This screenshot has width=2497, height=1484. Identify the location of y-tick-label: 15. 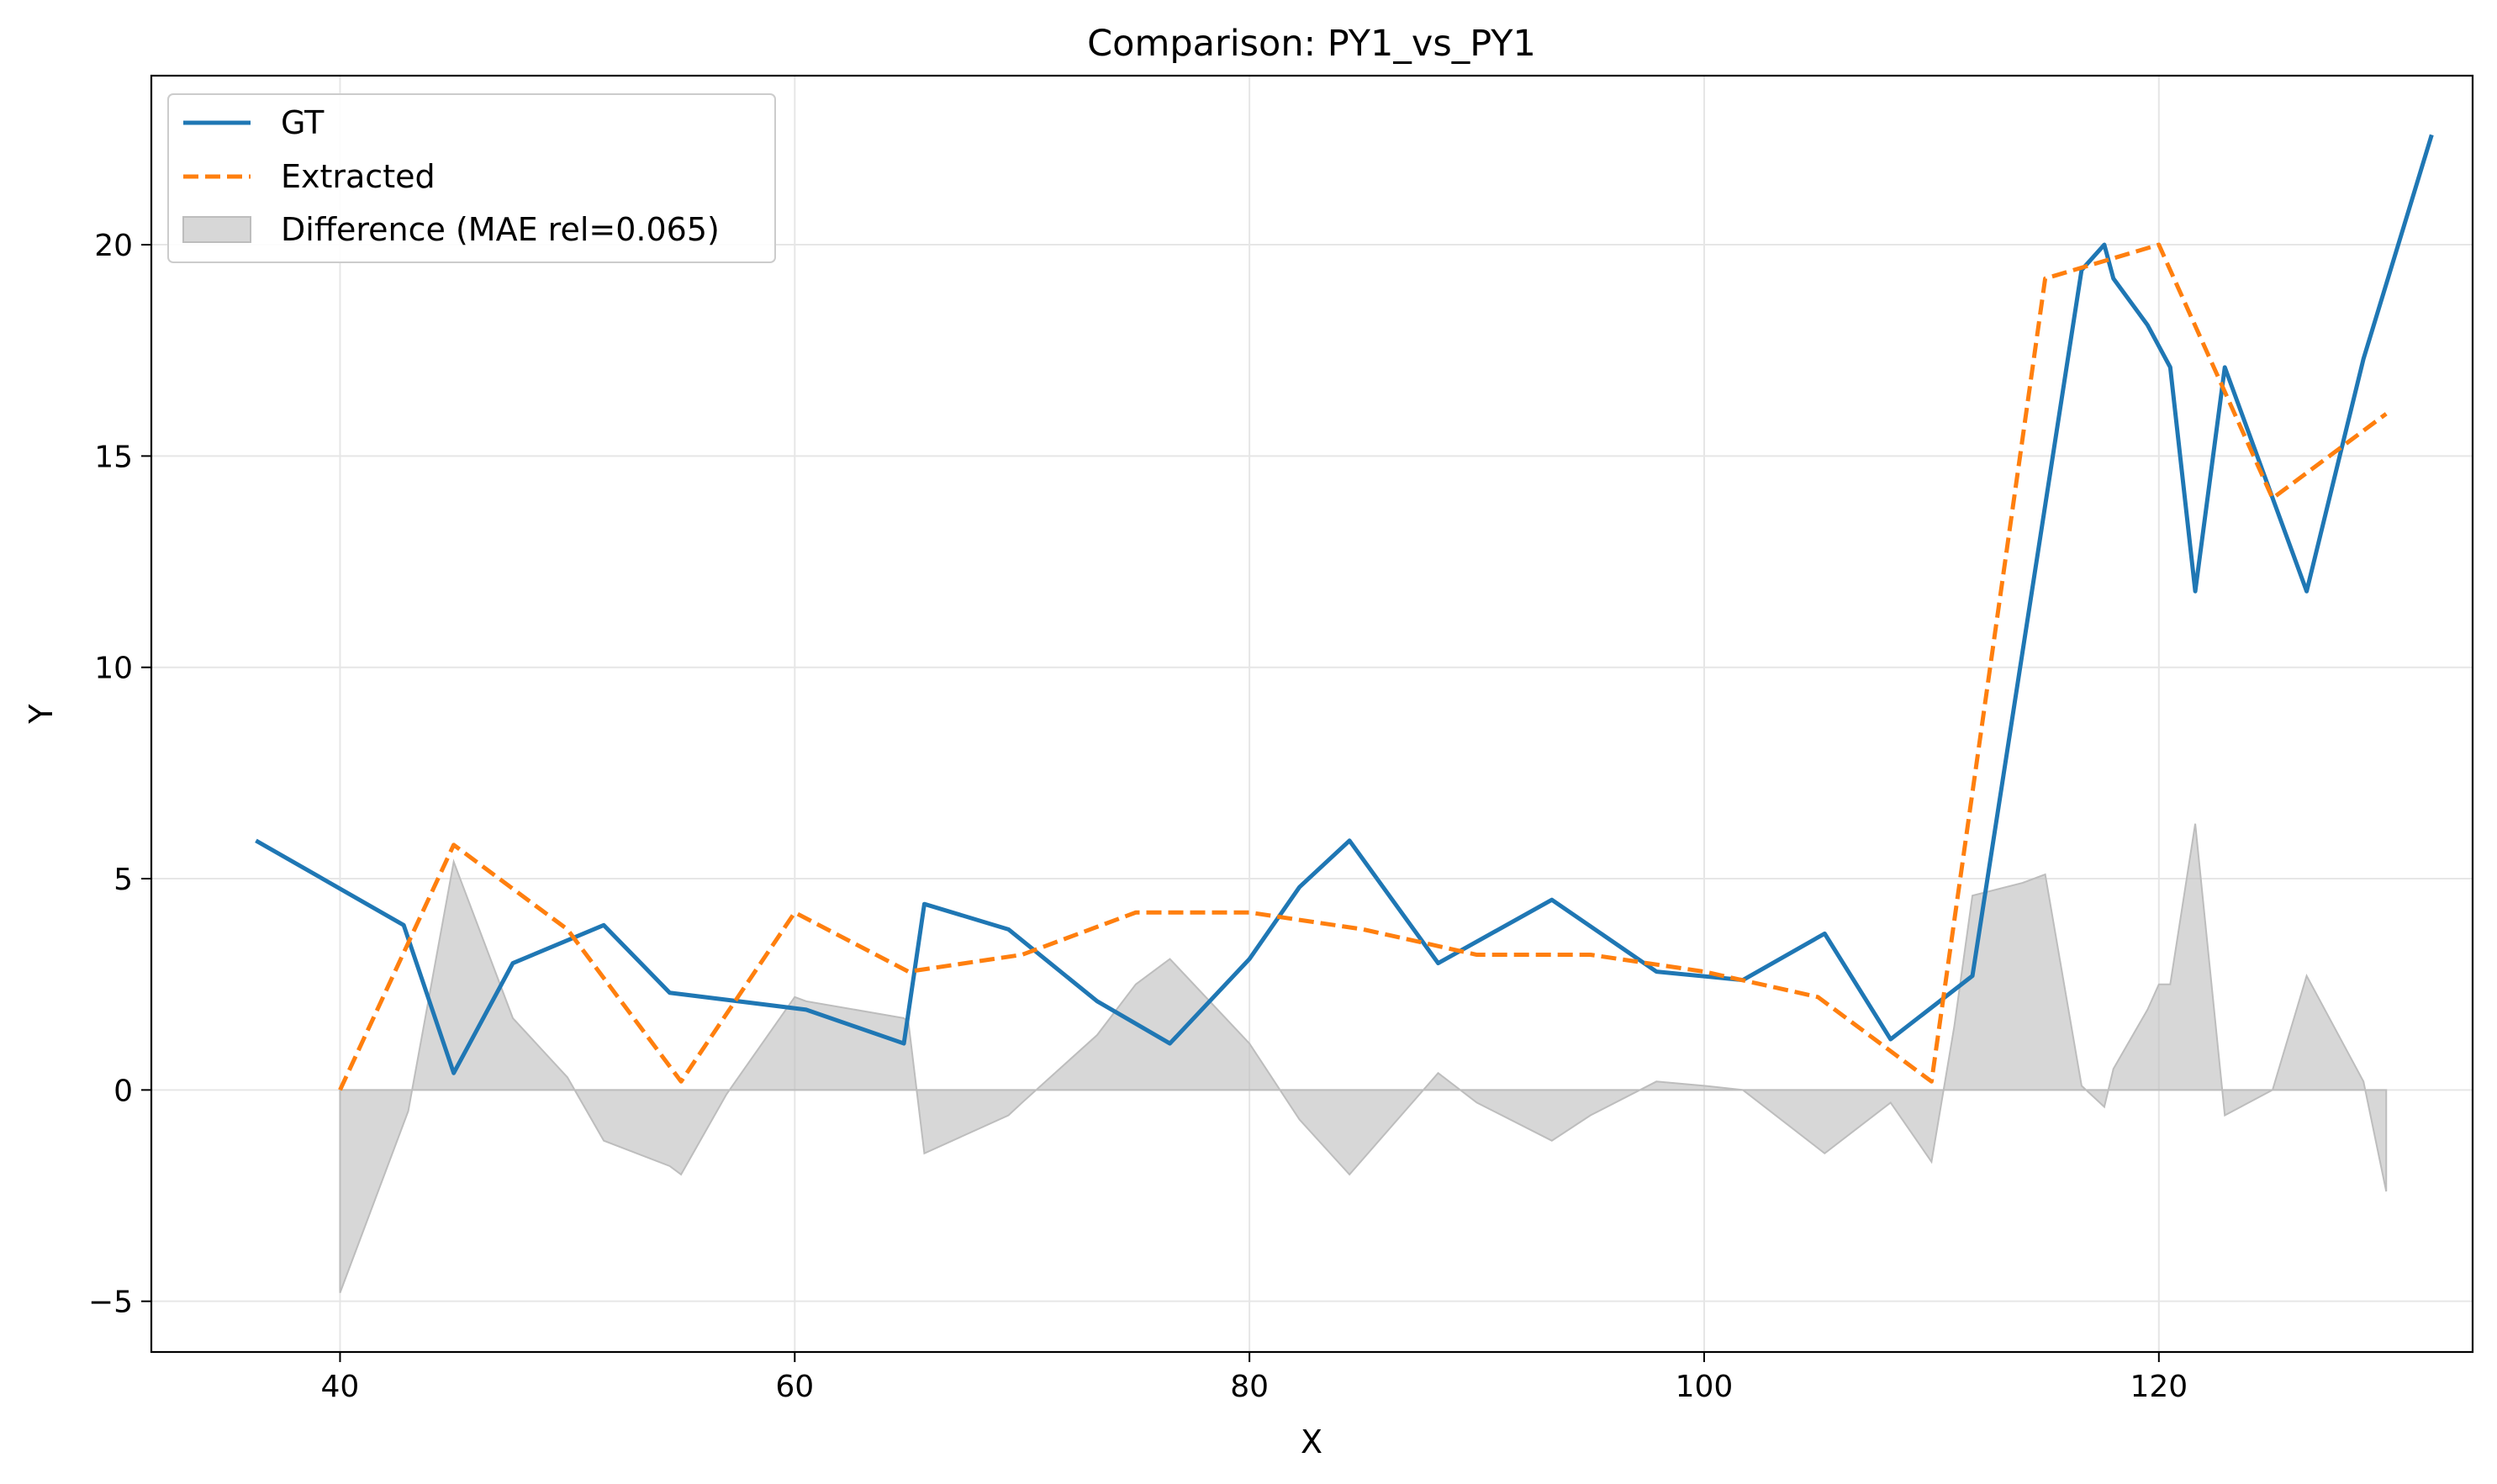
(113, 457).